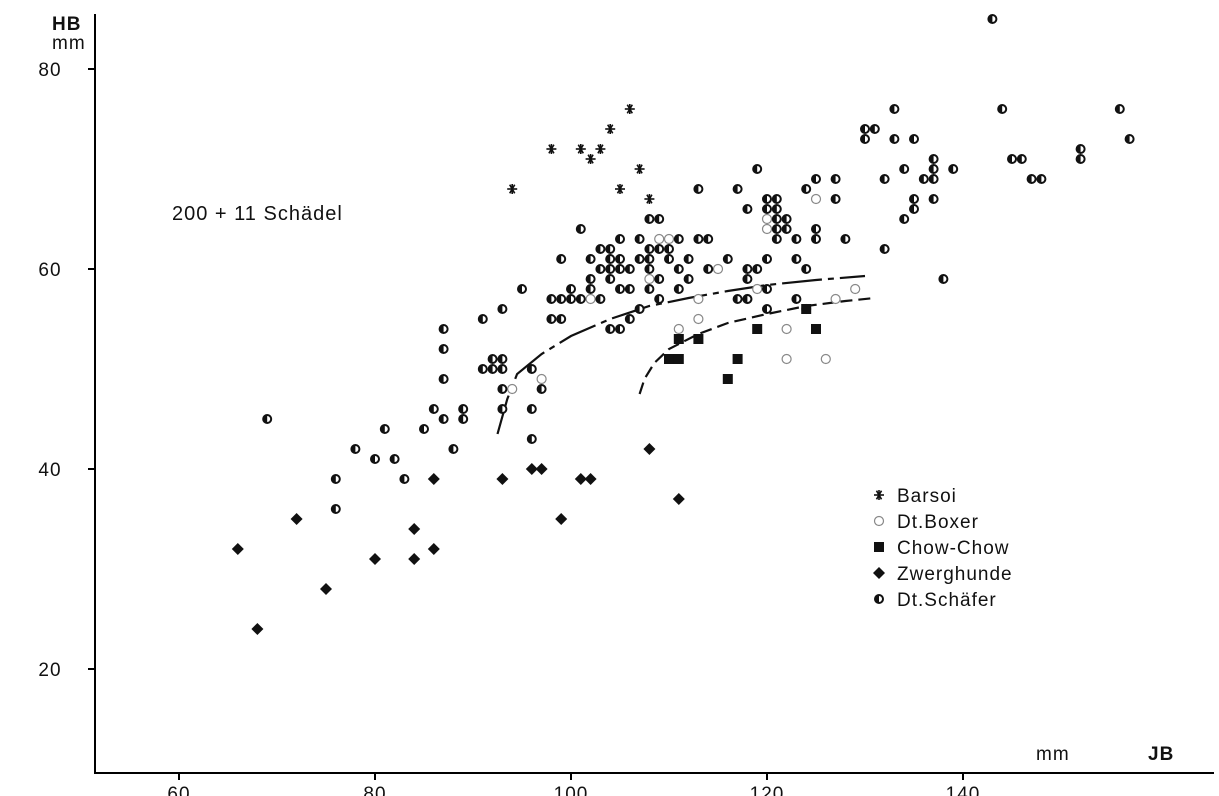 The width and height of the screenshot is (1219, 796). I want to click on y-tick-label: 80, so click(49, 70).